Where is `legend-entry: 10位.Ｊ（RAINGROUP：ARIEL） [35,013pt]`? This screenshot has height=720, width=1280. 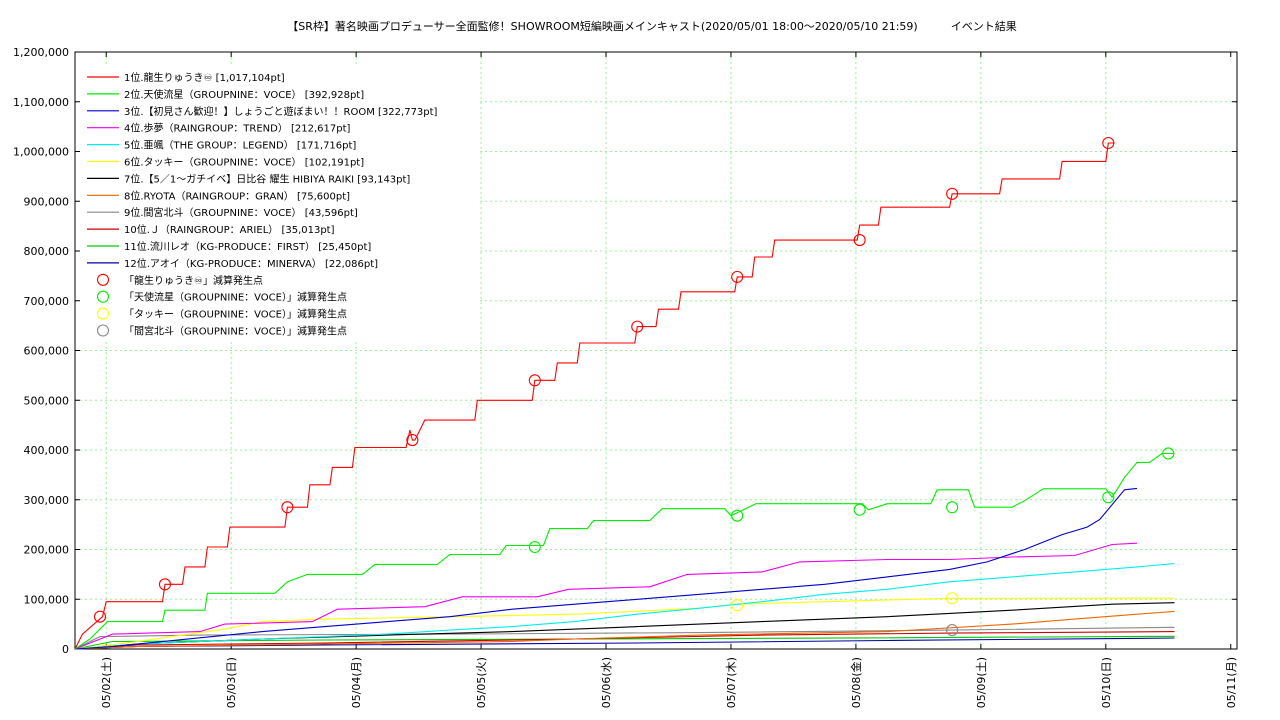 legend-entry: 10位.Ｊ（RAINGROUP：ARIEL） [35,013pt] is located at coordinates (229, 229).